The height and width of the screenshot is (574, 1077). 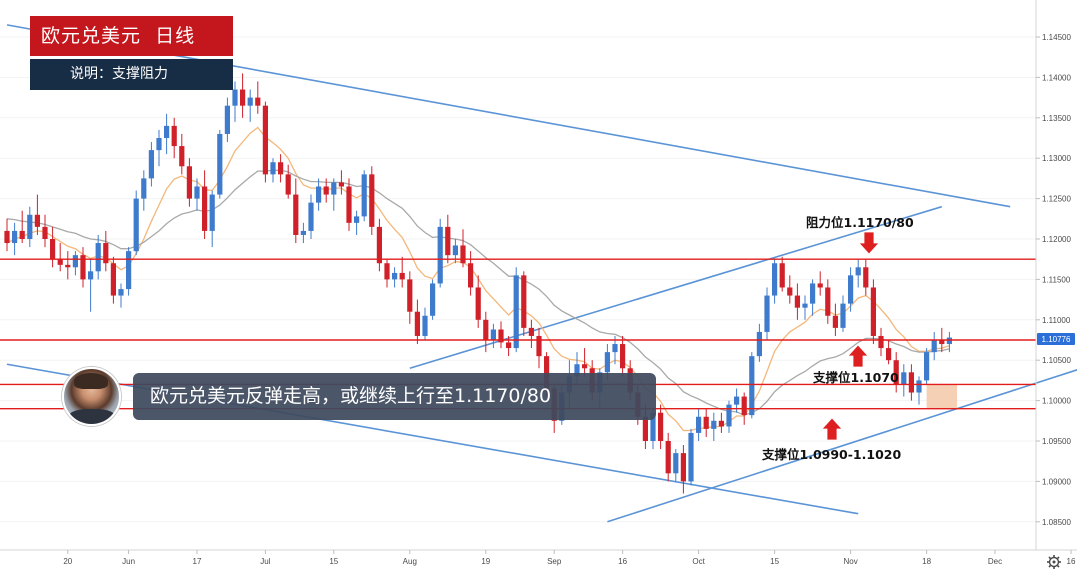 I want to click on date-tick-label: Nov, so click(x=850, y=561).